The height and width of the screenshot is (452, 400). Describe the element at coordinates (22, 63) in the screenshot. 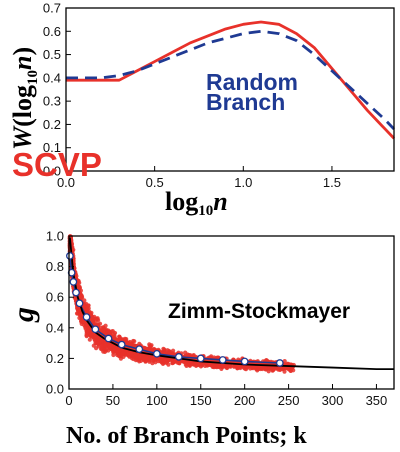

I see `top-ylabel-var: n` at that location.